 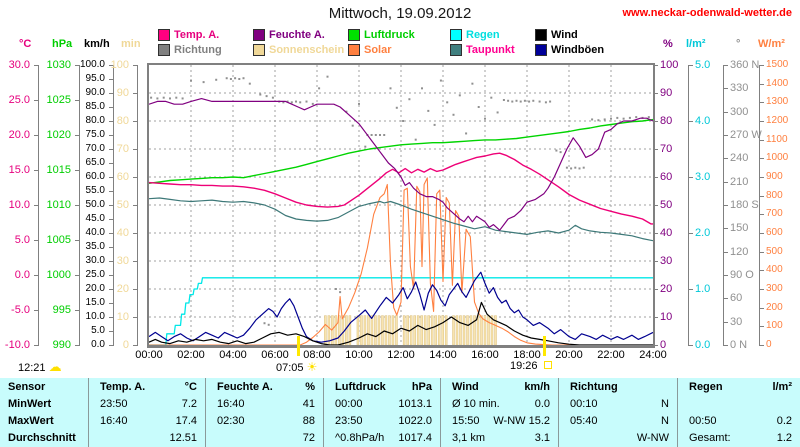 What do you see at coordinates (95, 260) in the screenshot?
I see `axis-label-kmh: 30.0` at bounding box center [95, 260].